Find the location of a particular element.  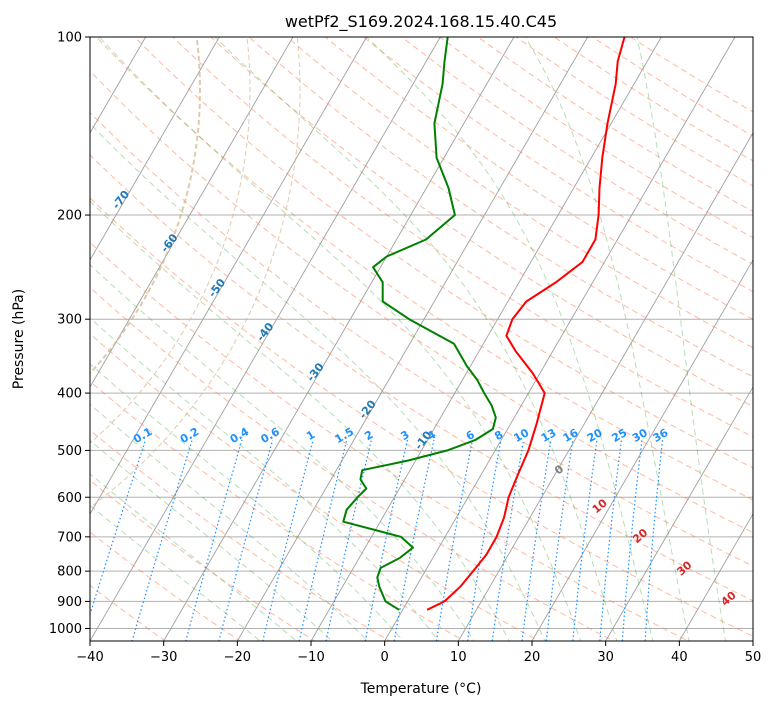

x-tick-label: 50 is located at coordinates (753, 657).